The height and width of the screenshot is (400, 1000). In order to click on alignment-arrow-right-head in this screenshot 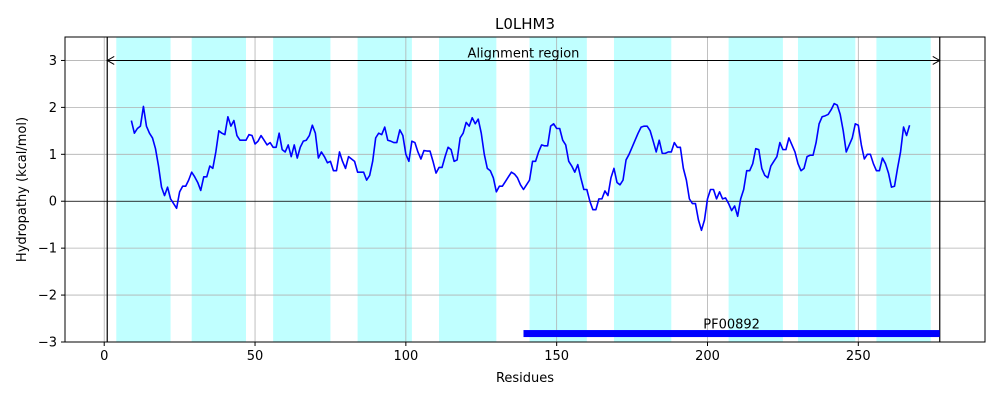, I will do `click(936, 60)`.